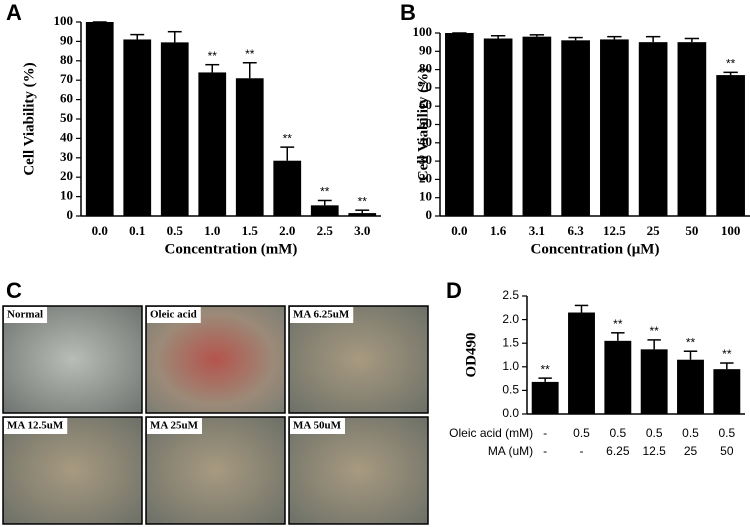  I want to click on x-axis-label: Concentration (μM), so click(595, 249).